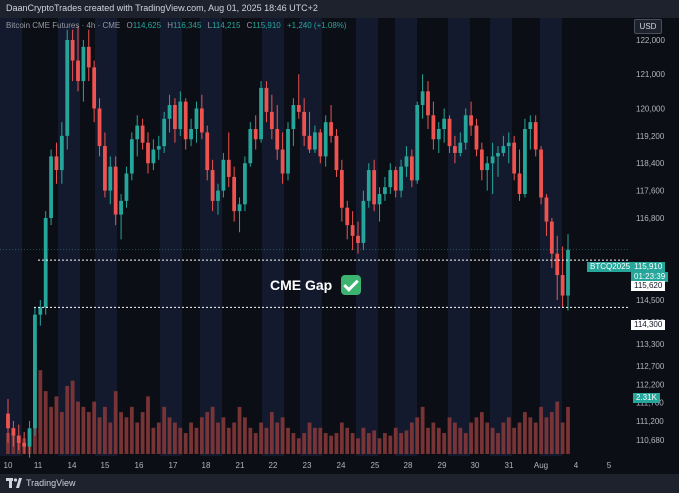 This screenshot has width=679, height=493. I want to click on price-tick-label: 112,700, so click(650, 366).